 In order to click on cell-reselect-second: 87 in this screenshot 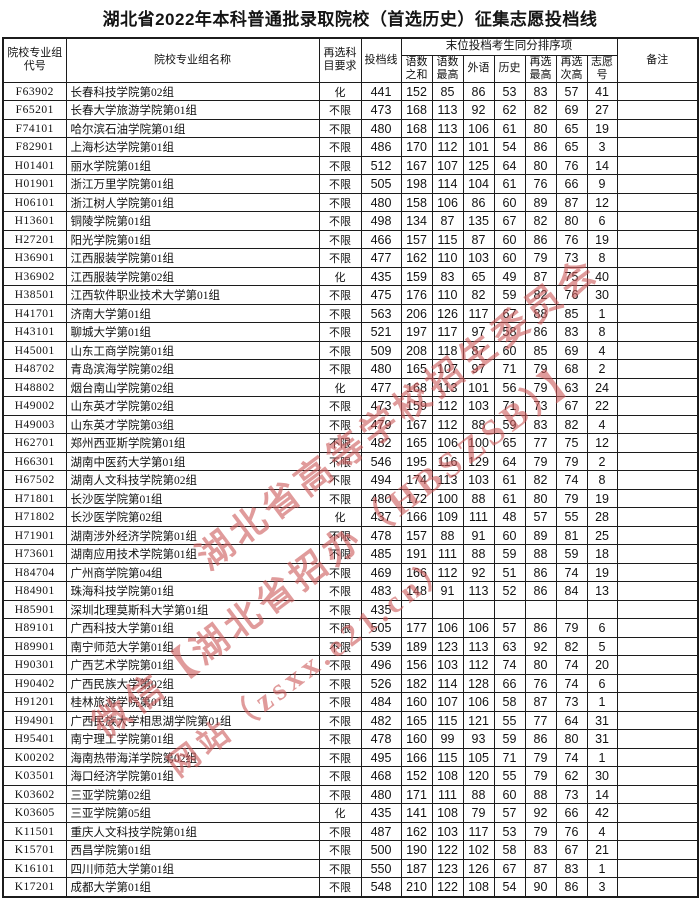, I will do `click(571, 202)`.